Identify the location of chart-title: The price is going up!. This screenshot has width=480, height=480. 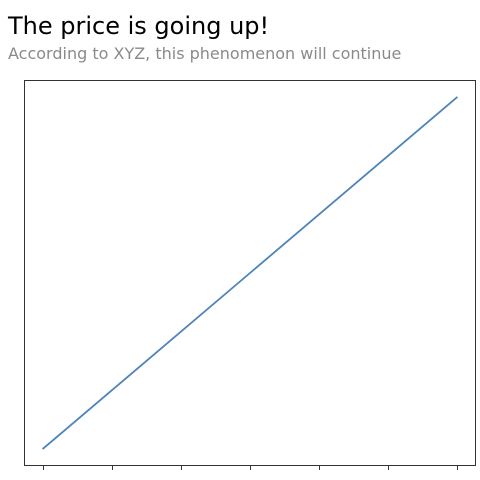
(139, 26).